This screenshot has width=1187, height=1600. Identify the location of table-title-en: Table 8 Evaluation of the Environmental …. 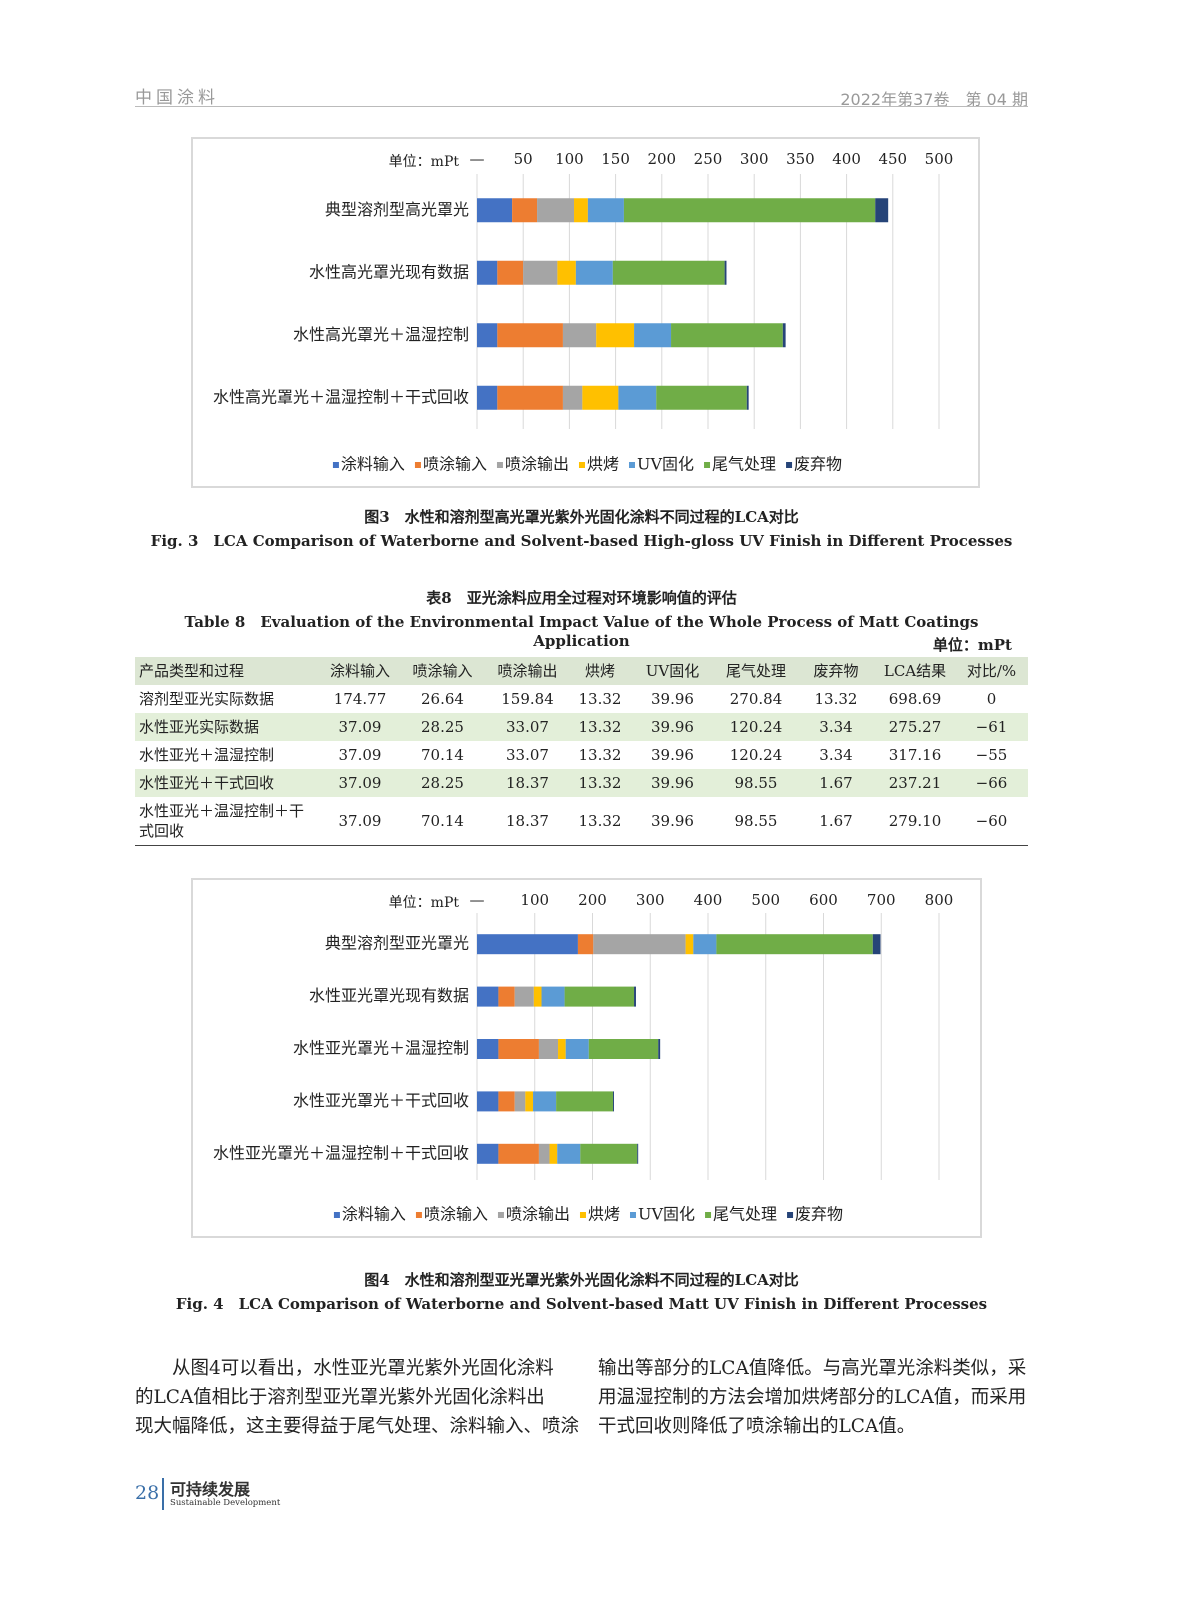
(581, 631).